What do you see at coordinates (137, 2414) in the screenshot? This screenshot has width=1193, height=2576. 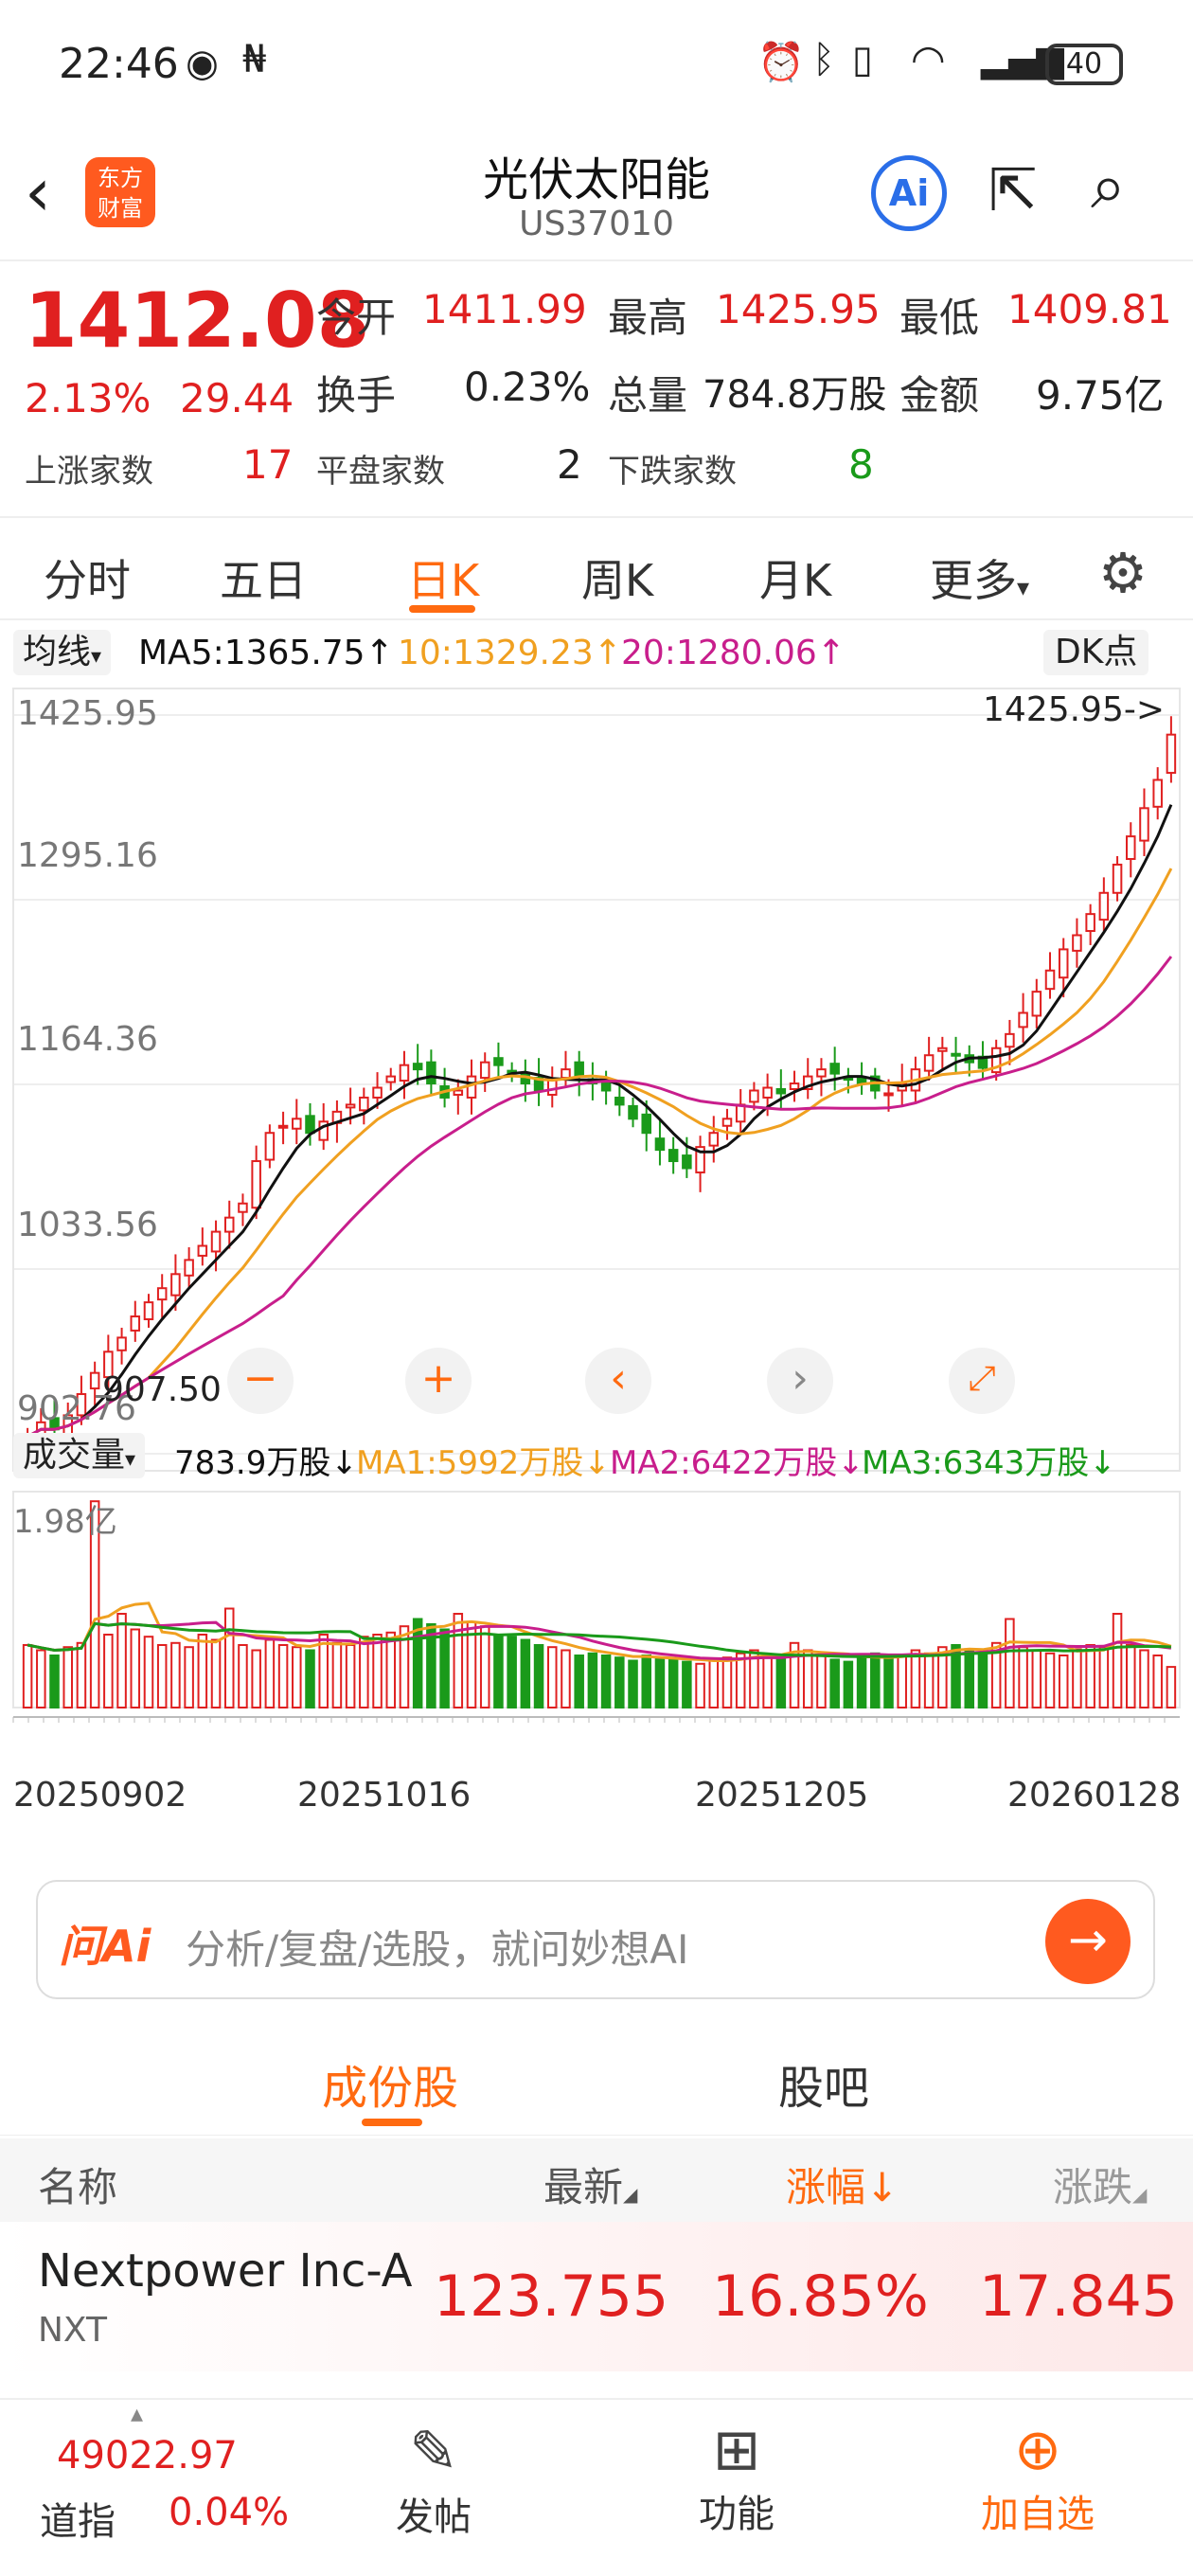 I see `caret-up-icon: ▴` at bounding box center [137, 2414].